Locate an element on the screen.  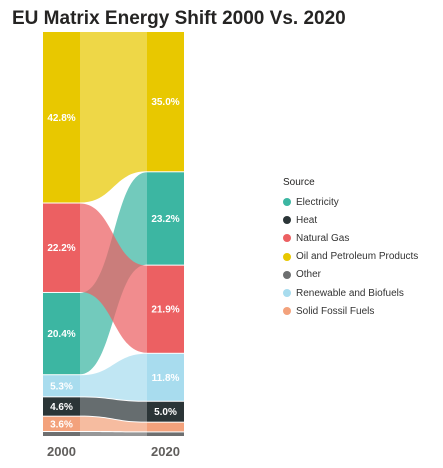
legend-label-other: Other is located at coordinates (309, 275).